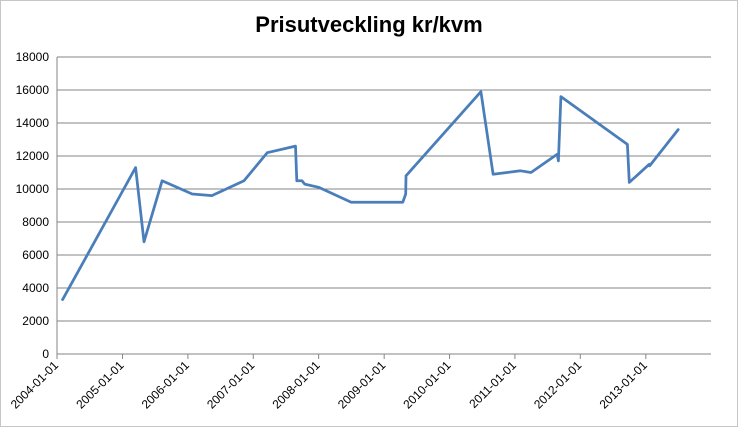 This screenshot has width=738, height=427. Describe the element at coordinates (427, 385) in the screenshot. I see `x-tick-label: 2010-01-01` at that location.